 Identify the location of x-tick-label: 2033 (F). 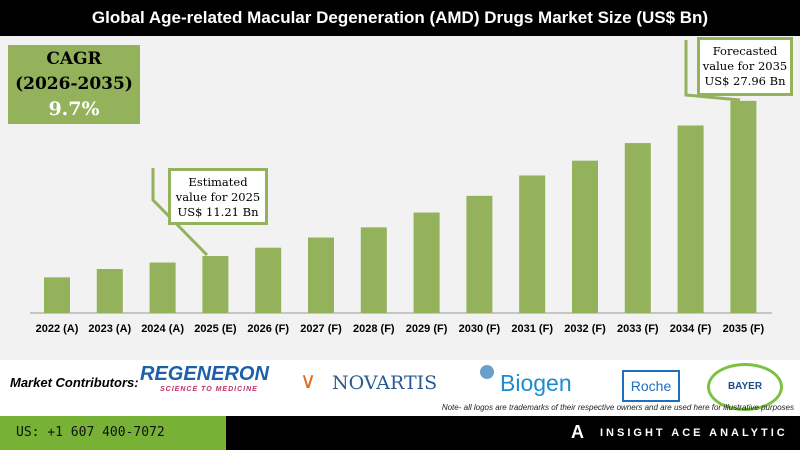
(638, 329).